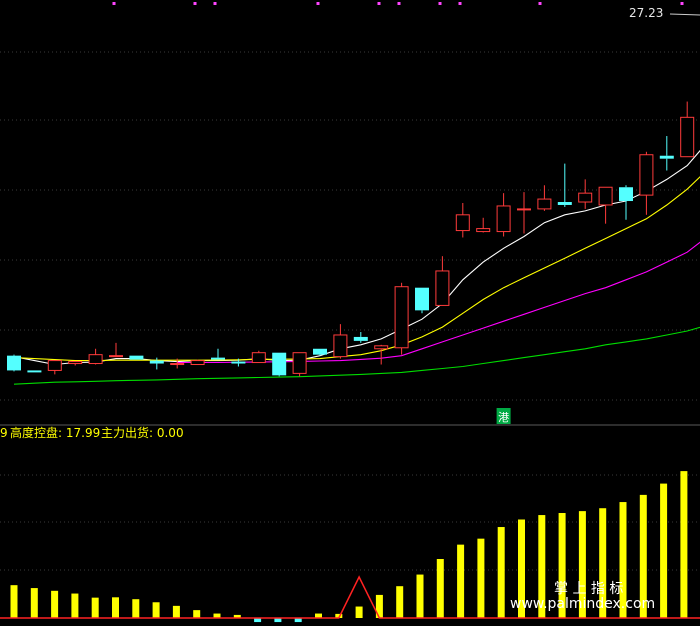  What do you see at coordinates (350, 597) in the screenshot?
I see `main-sell-line` at bounding box center [350, 597].